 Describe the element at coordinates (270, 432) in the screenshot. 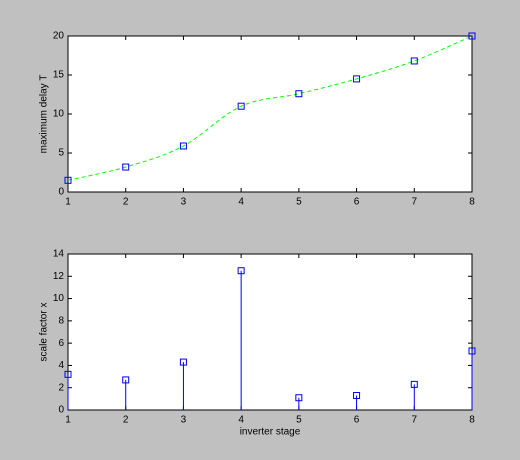

I see `x-axis-label: inverter stage` at that location.